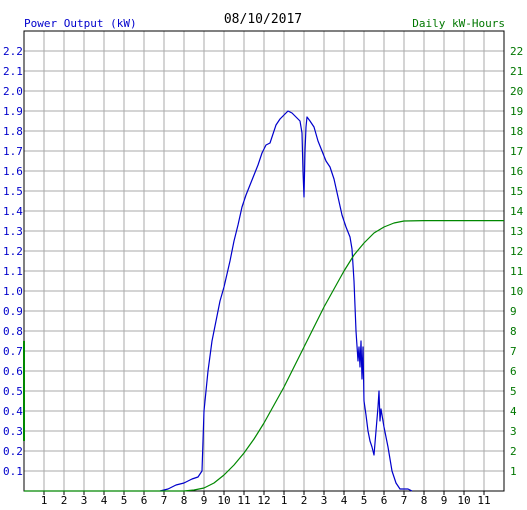  Describe the element at coordinates (513, 431) in the screenshot. I see `right-tick-label: 3` at that location.